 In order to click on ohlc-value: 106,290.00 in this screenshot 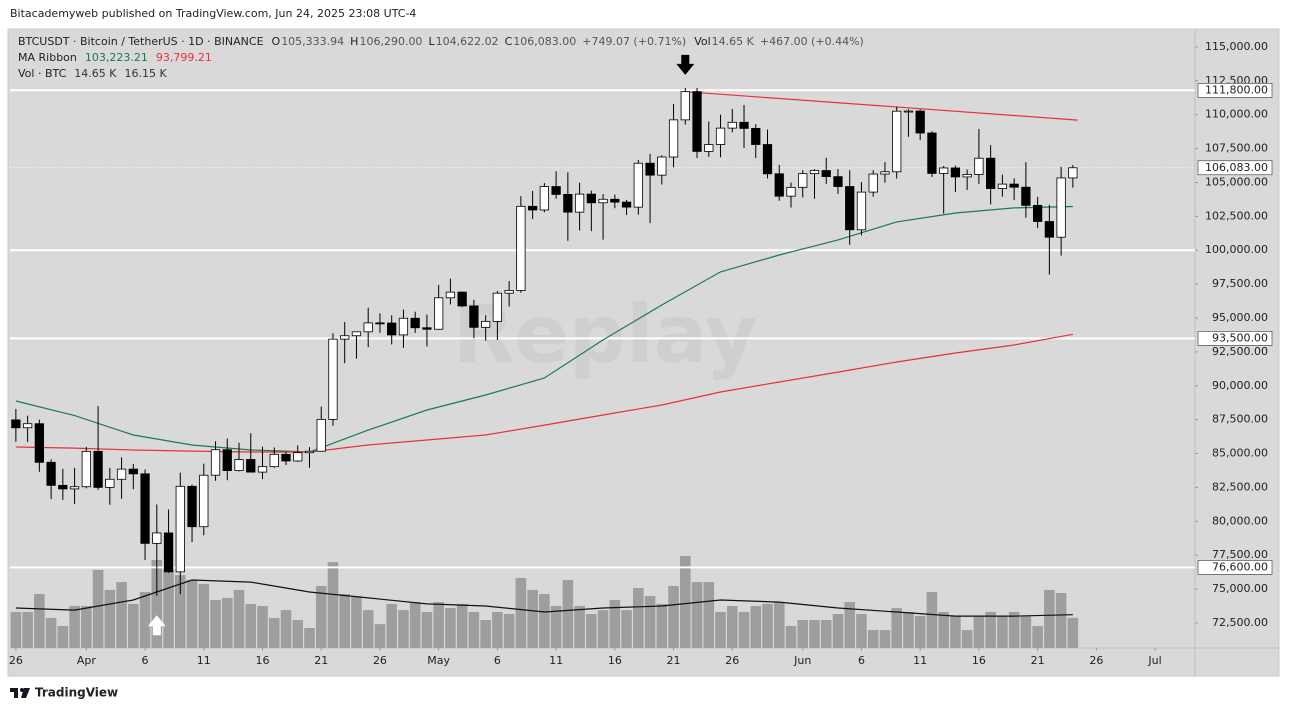, I will do `click(390, 41)`.